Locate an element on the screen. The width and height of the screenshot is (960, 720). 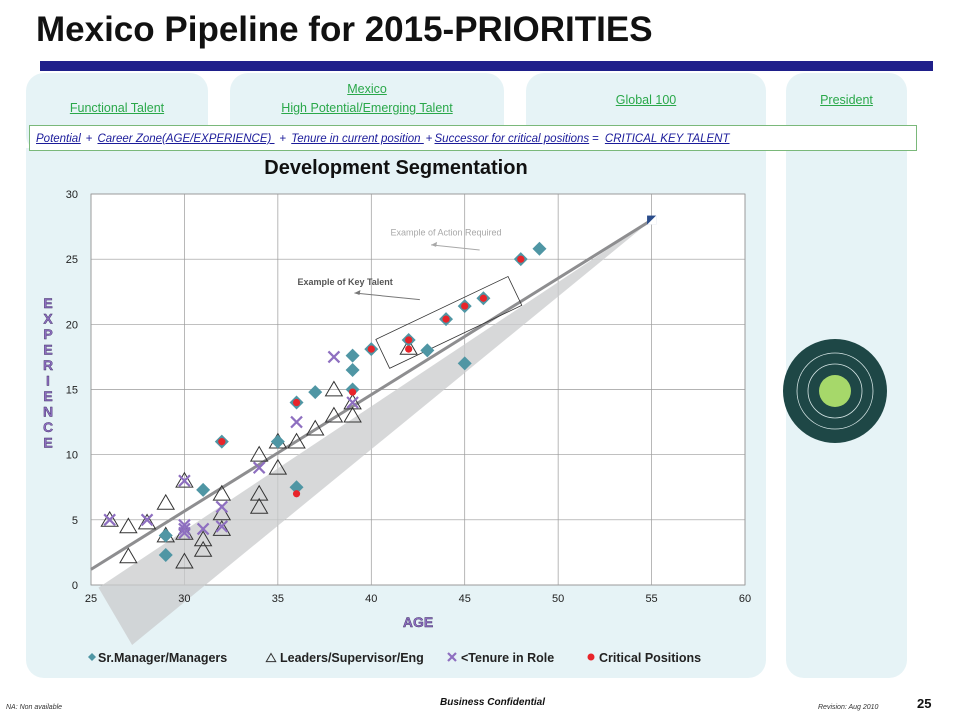
tab-high-potential: High Potential/Emerging Talent is located at coordinates (367, 108).